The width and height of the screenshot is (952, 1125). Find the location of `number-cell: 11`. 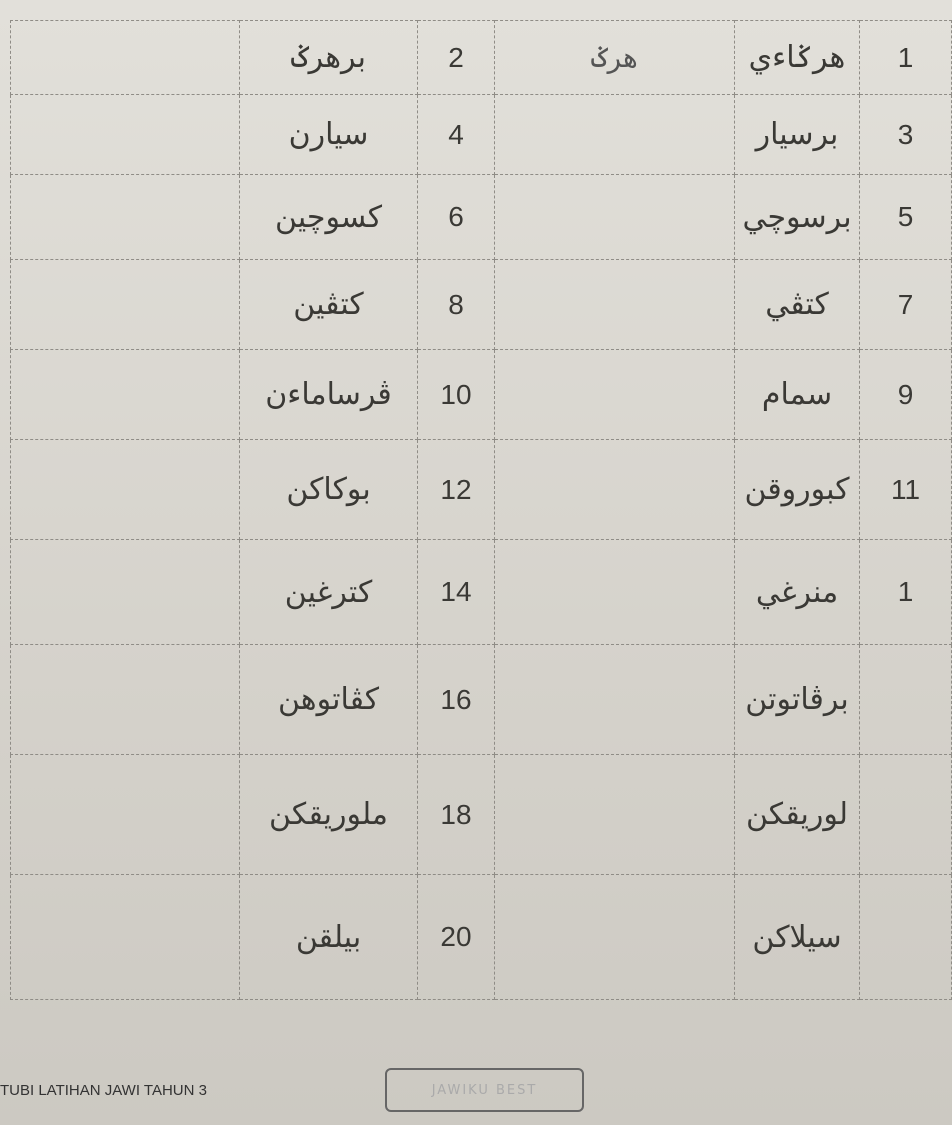

number-cell: 11 is located at coordinates (906, 490).